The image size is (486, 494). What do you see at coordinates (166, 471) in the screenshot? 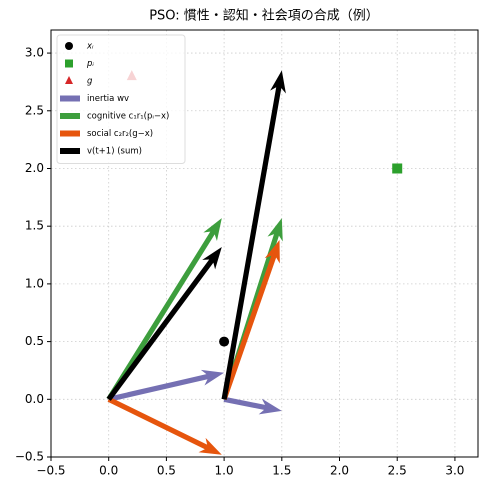
I see `x-tick-label: 0.5` at bounding box center [166, 471].